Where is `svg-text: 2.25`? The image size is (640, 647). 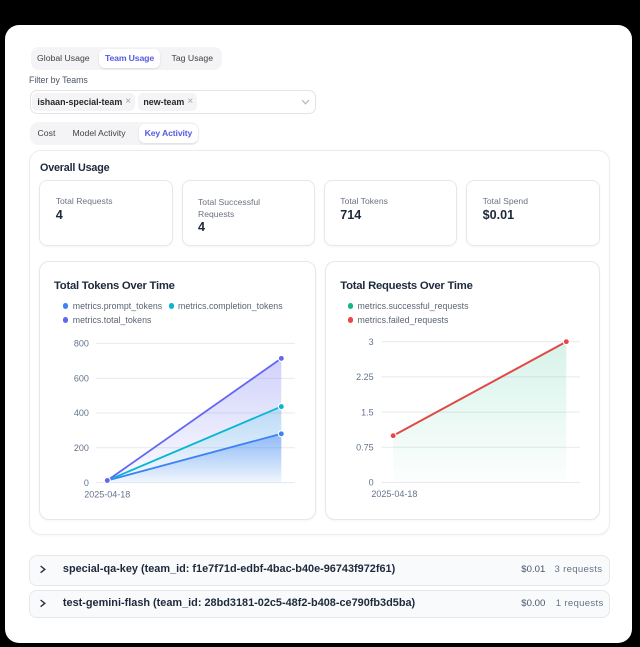
svg-text: 2.25 is located at coordinates (365, 377).